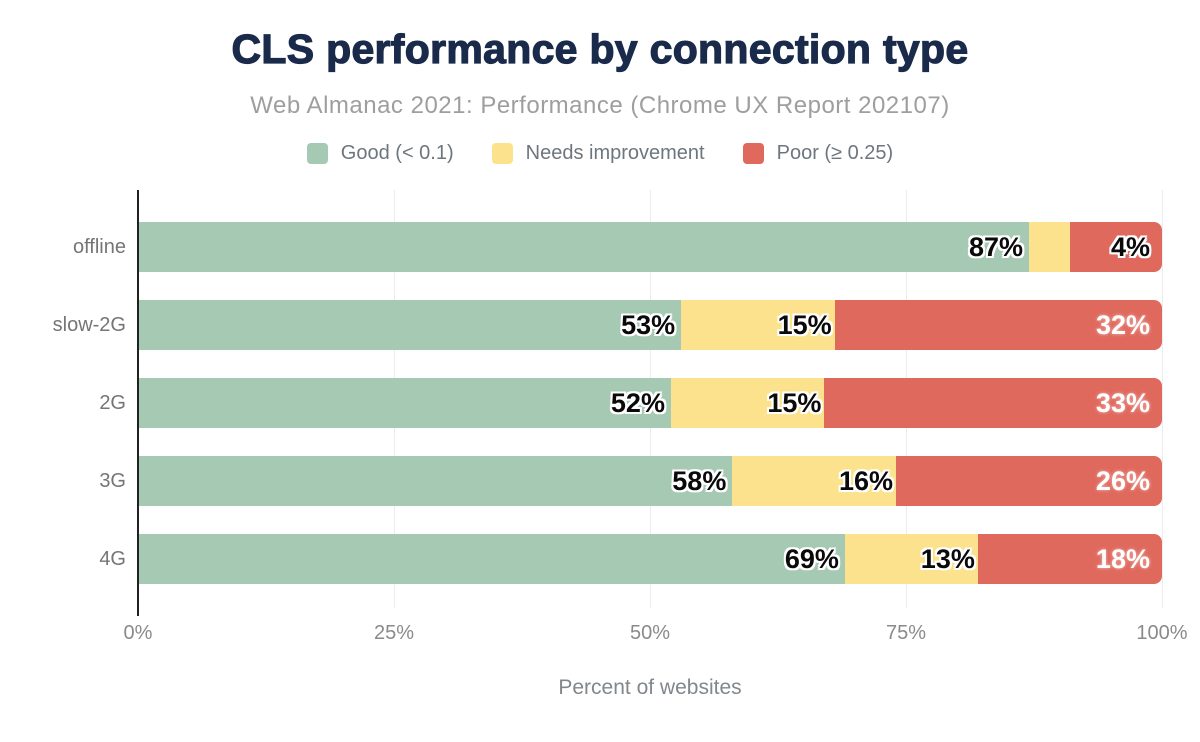 The height and width of the screenshot is (742, 1200). I want to click on bar-segment-good: 69%, so click(492, 559).